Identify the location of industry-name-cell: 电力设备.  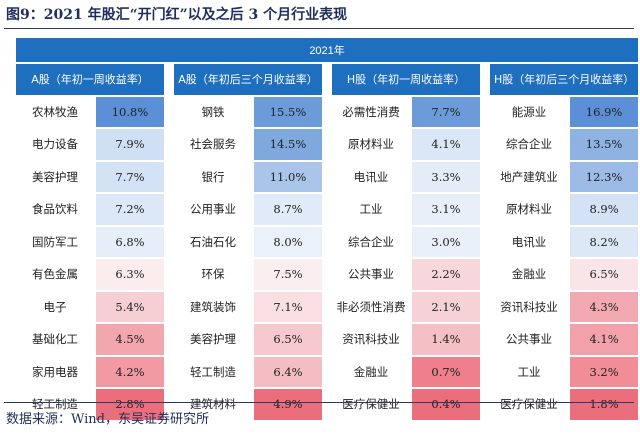
(55, 144).